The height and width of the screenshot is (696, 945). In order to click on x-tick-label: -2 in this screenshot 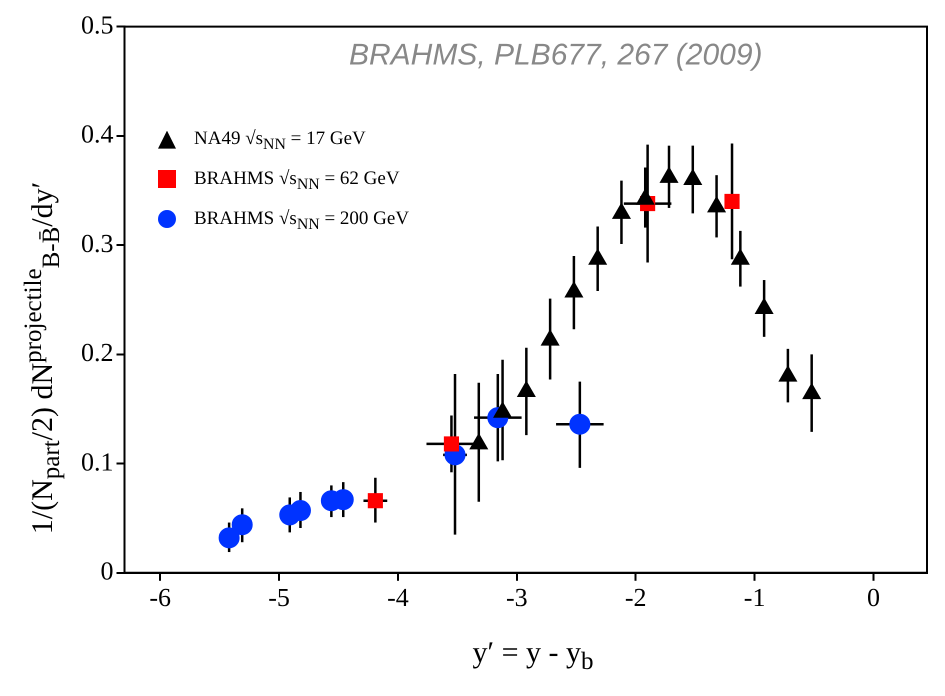, I will do `click(635, 597)`.